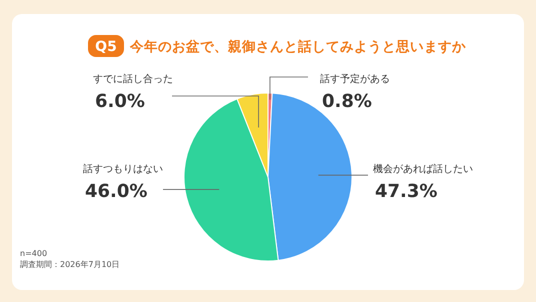 The height and width of the screenshot is (302, 536). What do you see at coordinates (347, 101) in the screenshot?
I see `data-label: 0.8%` at bounding box center [347, 101].